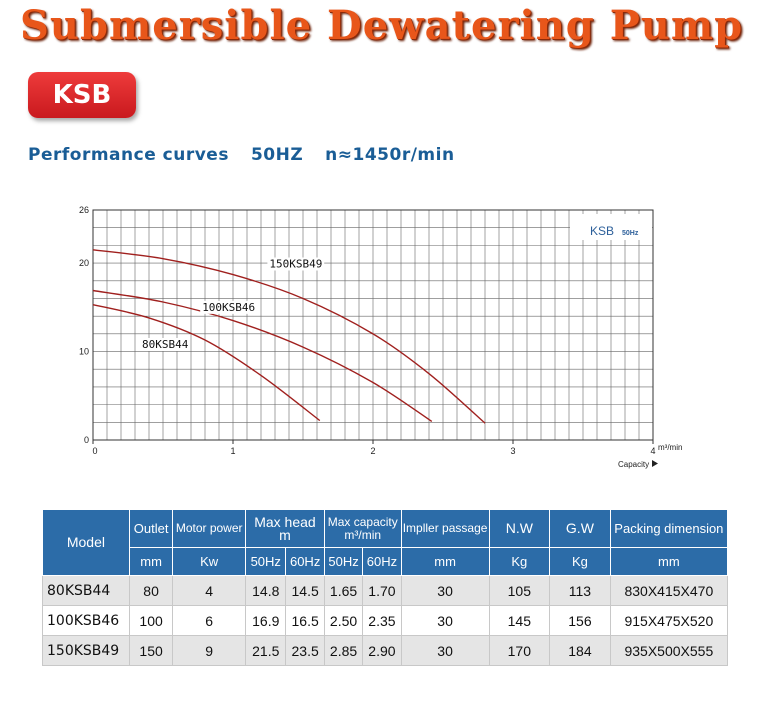 This screenshot has height=718, width=760. Describe the element at coordinates (362, 521) in the screenshot. I see `header-max-capacity-label: Max capacity` at that location.